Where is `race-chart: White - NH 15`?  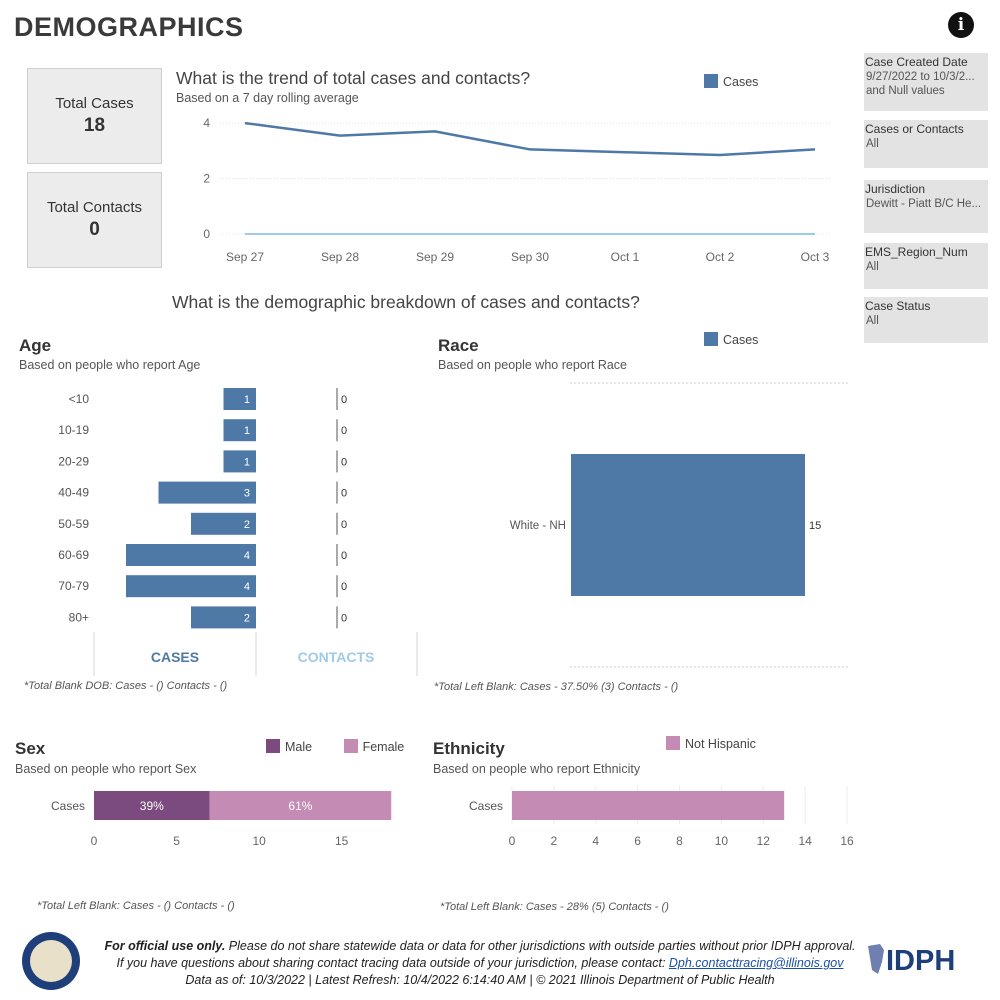 race-chart: White - NH 15 is located at coordinates (680, 525).